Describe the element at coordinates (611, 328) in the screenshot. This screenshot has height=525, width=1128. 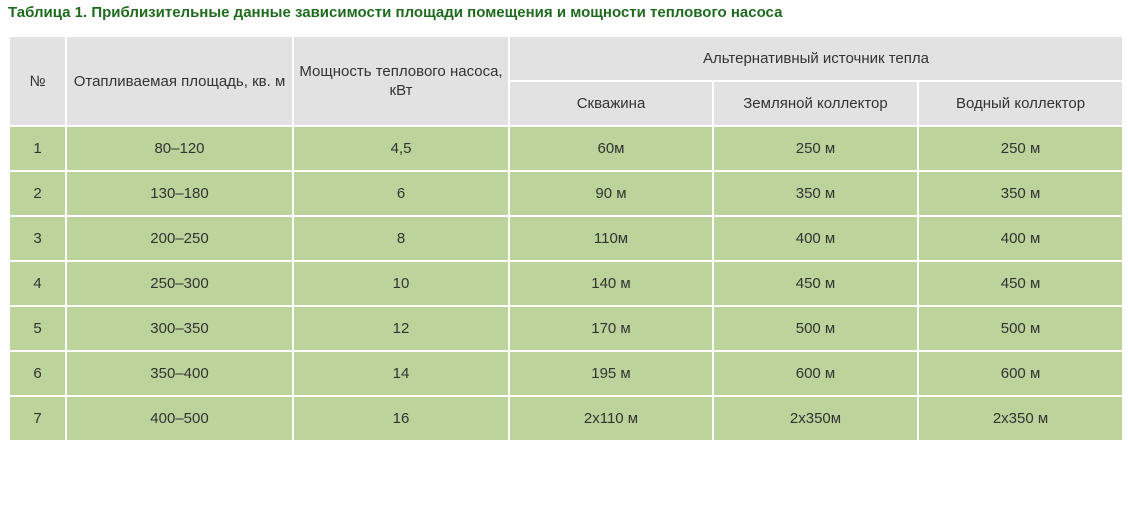
I see `cell-well: 170 м` at that location.